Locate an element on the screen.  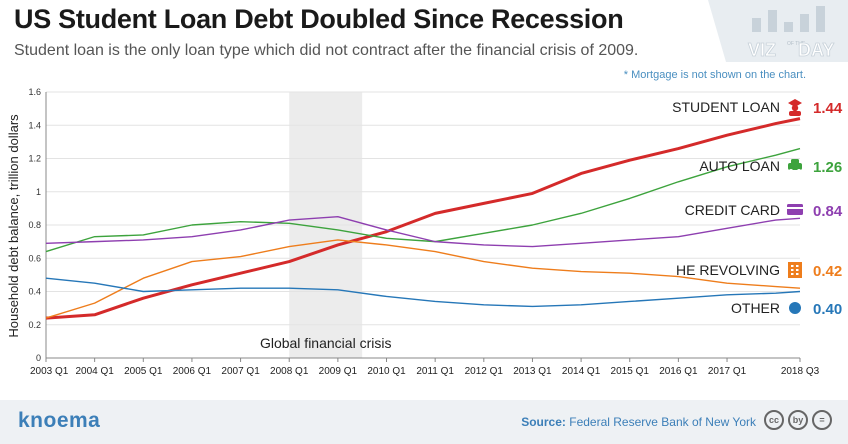
x-tick-label: 2013 Q1 is located at coordinates (532, 371).